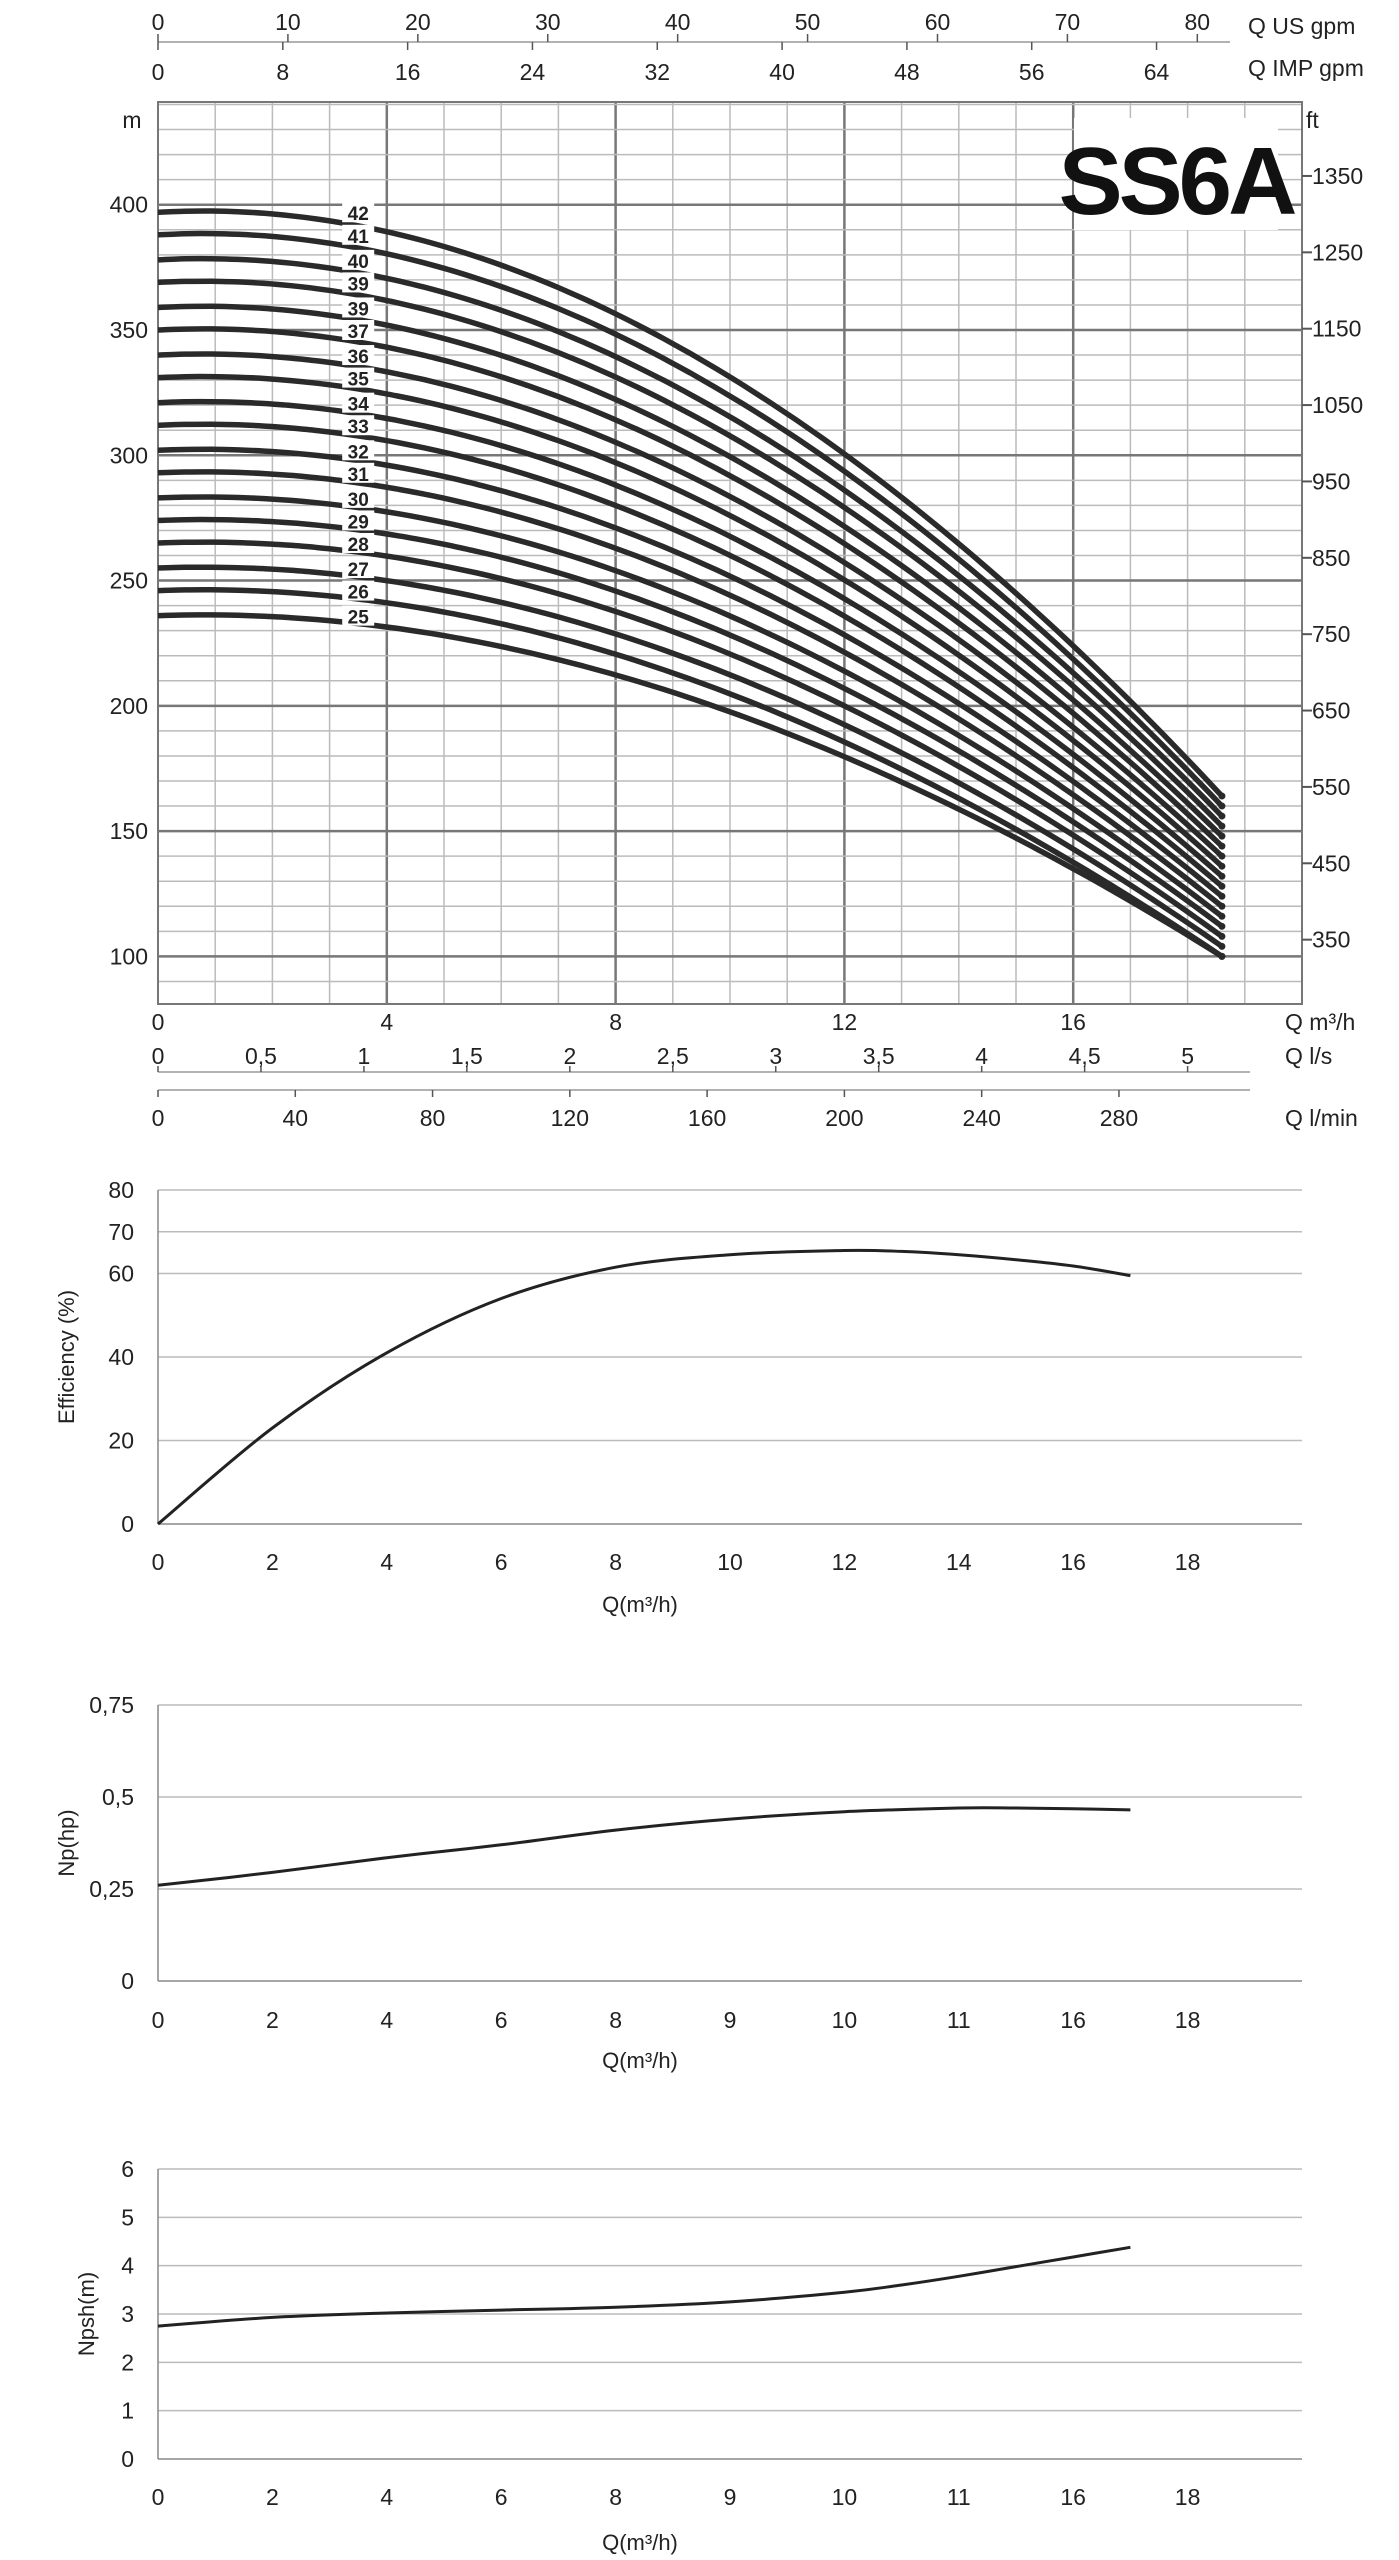  Describe the element at coordinates (981, 1118) in the screenshot. I see `lmin-tick-label: 240` at that location.